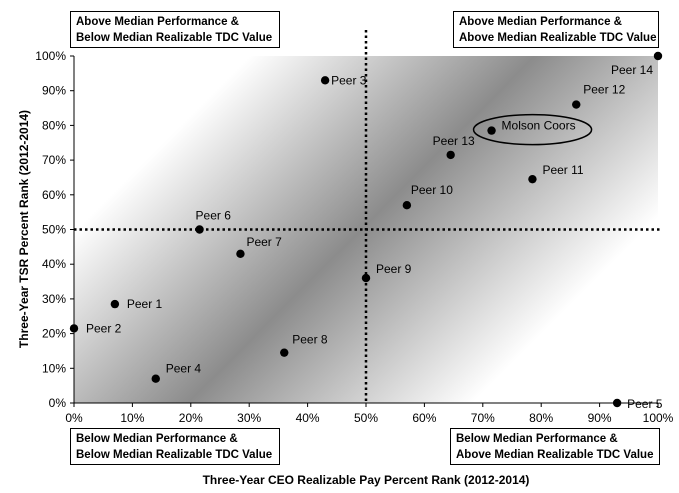 The width and height of the screenshot is (679, 493). I want to click on quadrant-bottom-right-line-1: Below Median Performance &, so click(537, 439).